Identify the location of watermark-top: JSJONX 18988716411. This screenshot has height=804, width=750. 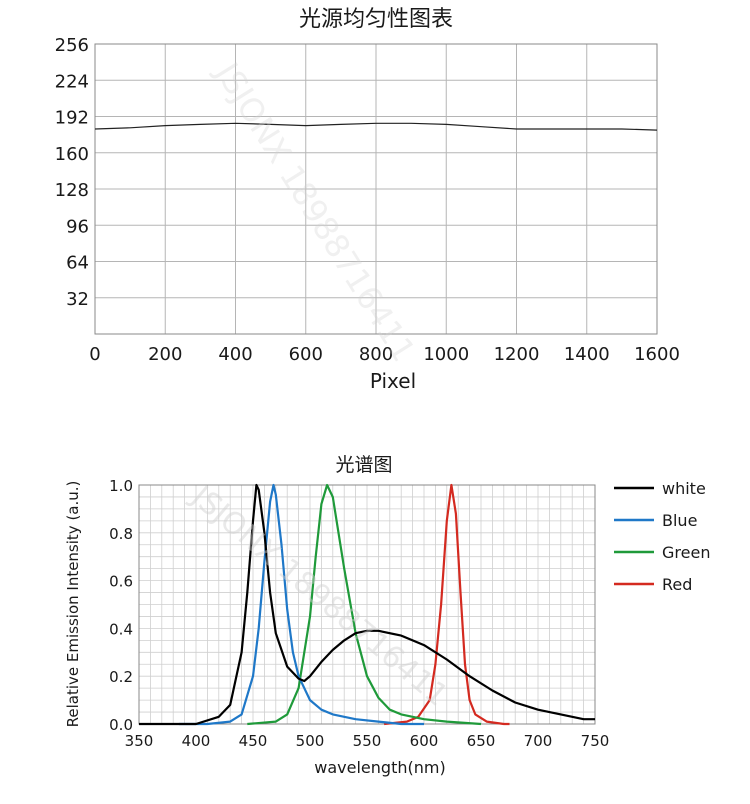
(315, 211).